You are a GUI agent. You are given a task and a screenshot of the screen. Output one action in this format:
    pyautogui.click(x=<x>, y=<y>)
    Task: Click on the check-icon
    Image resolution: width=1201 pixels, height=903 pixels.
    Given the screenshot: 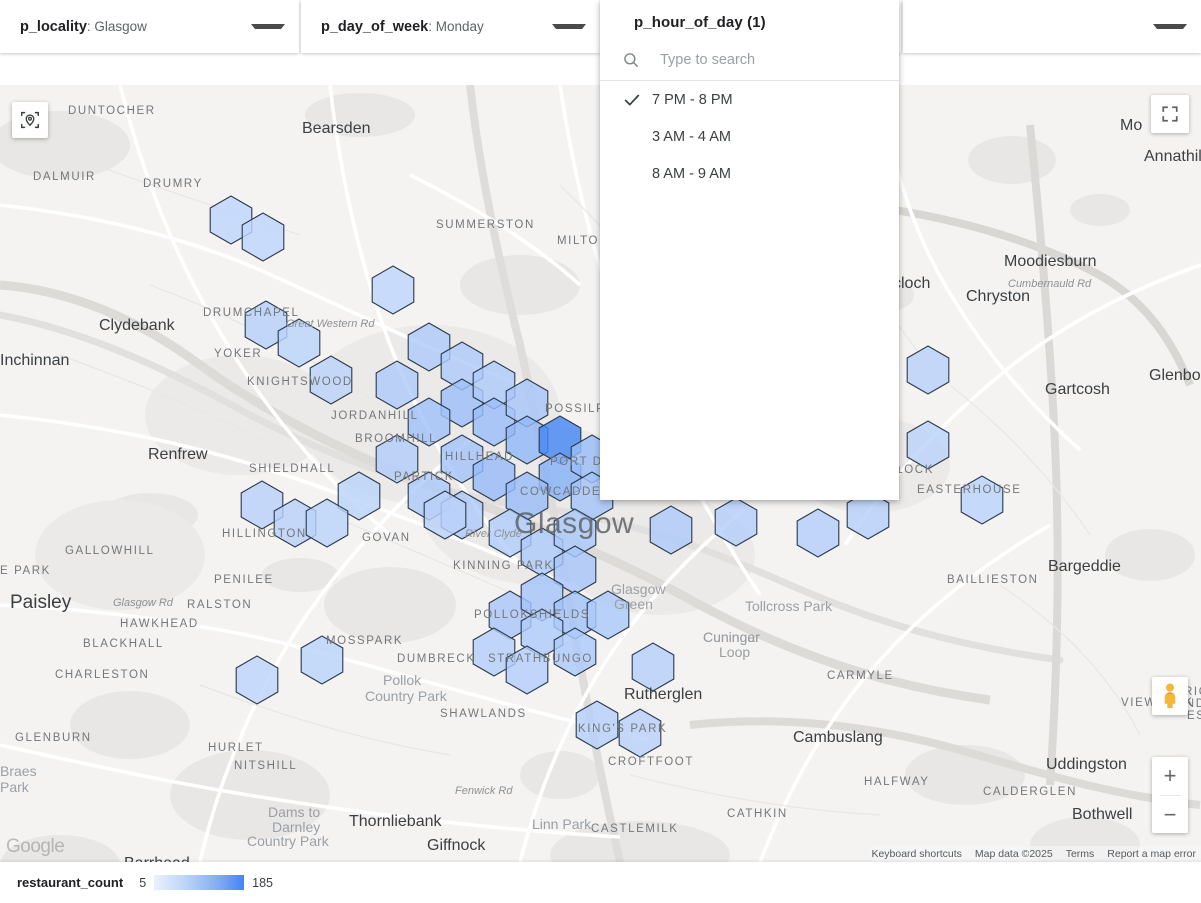 What is the action you would take?
    pyautogui.click(x=635, y=100)
    